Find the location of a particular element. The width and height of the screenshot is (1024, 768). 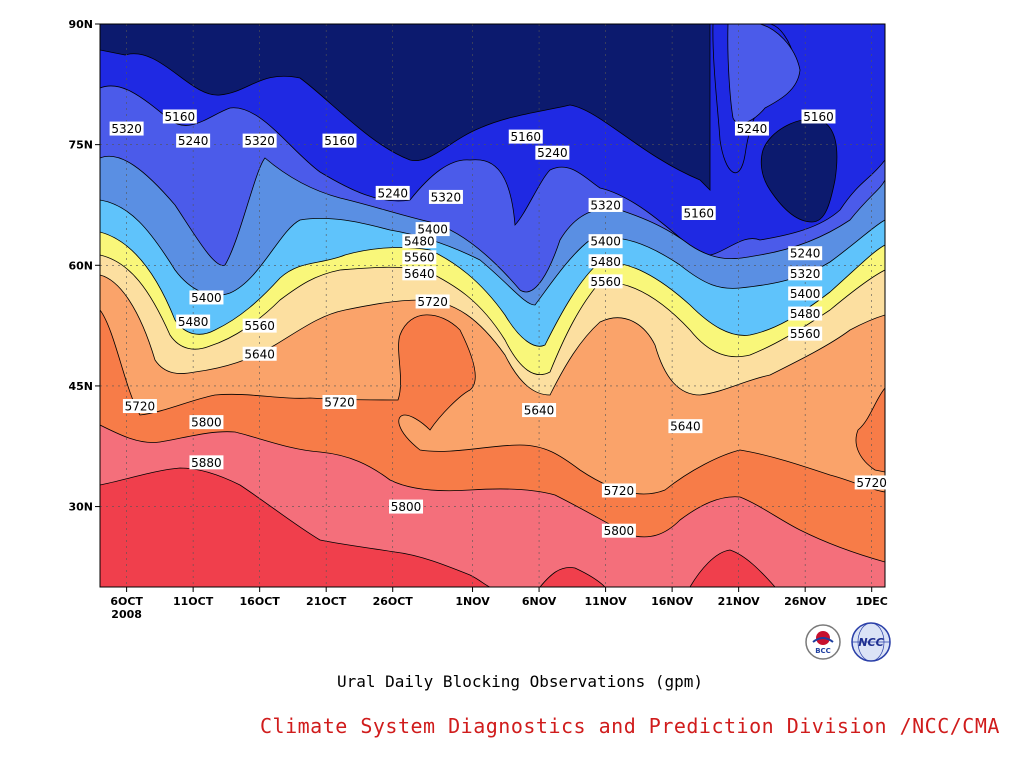

x-tick-label: 26NOV is located at coordinates (805, 601).